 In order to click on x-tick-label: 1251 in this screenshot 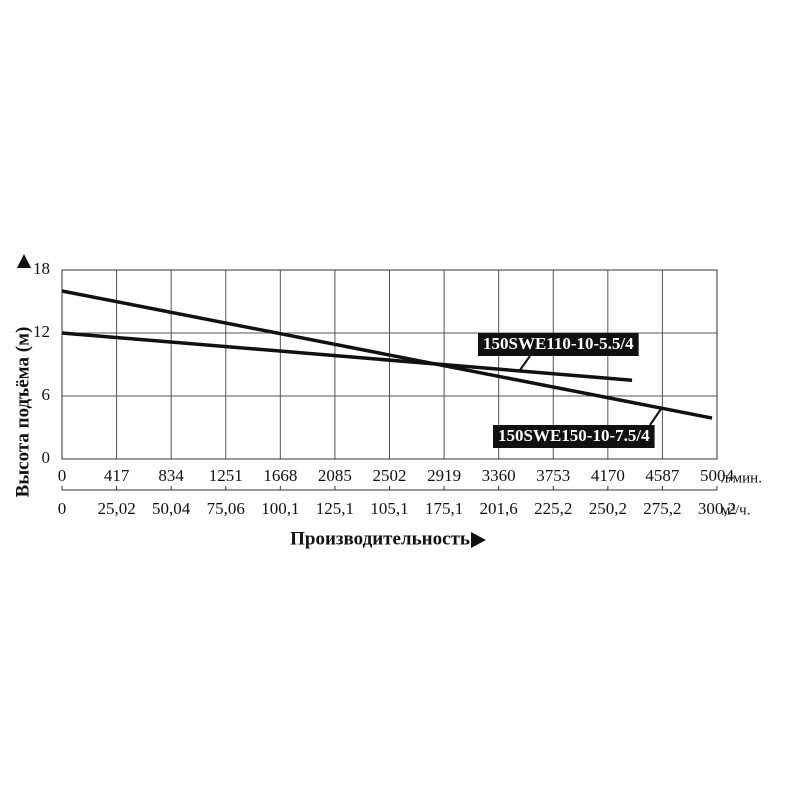, I will do `click(226, 475)`.